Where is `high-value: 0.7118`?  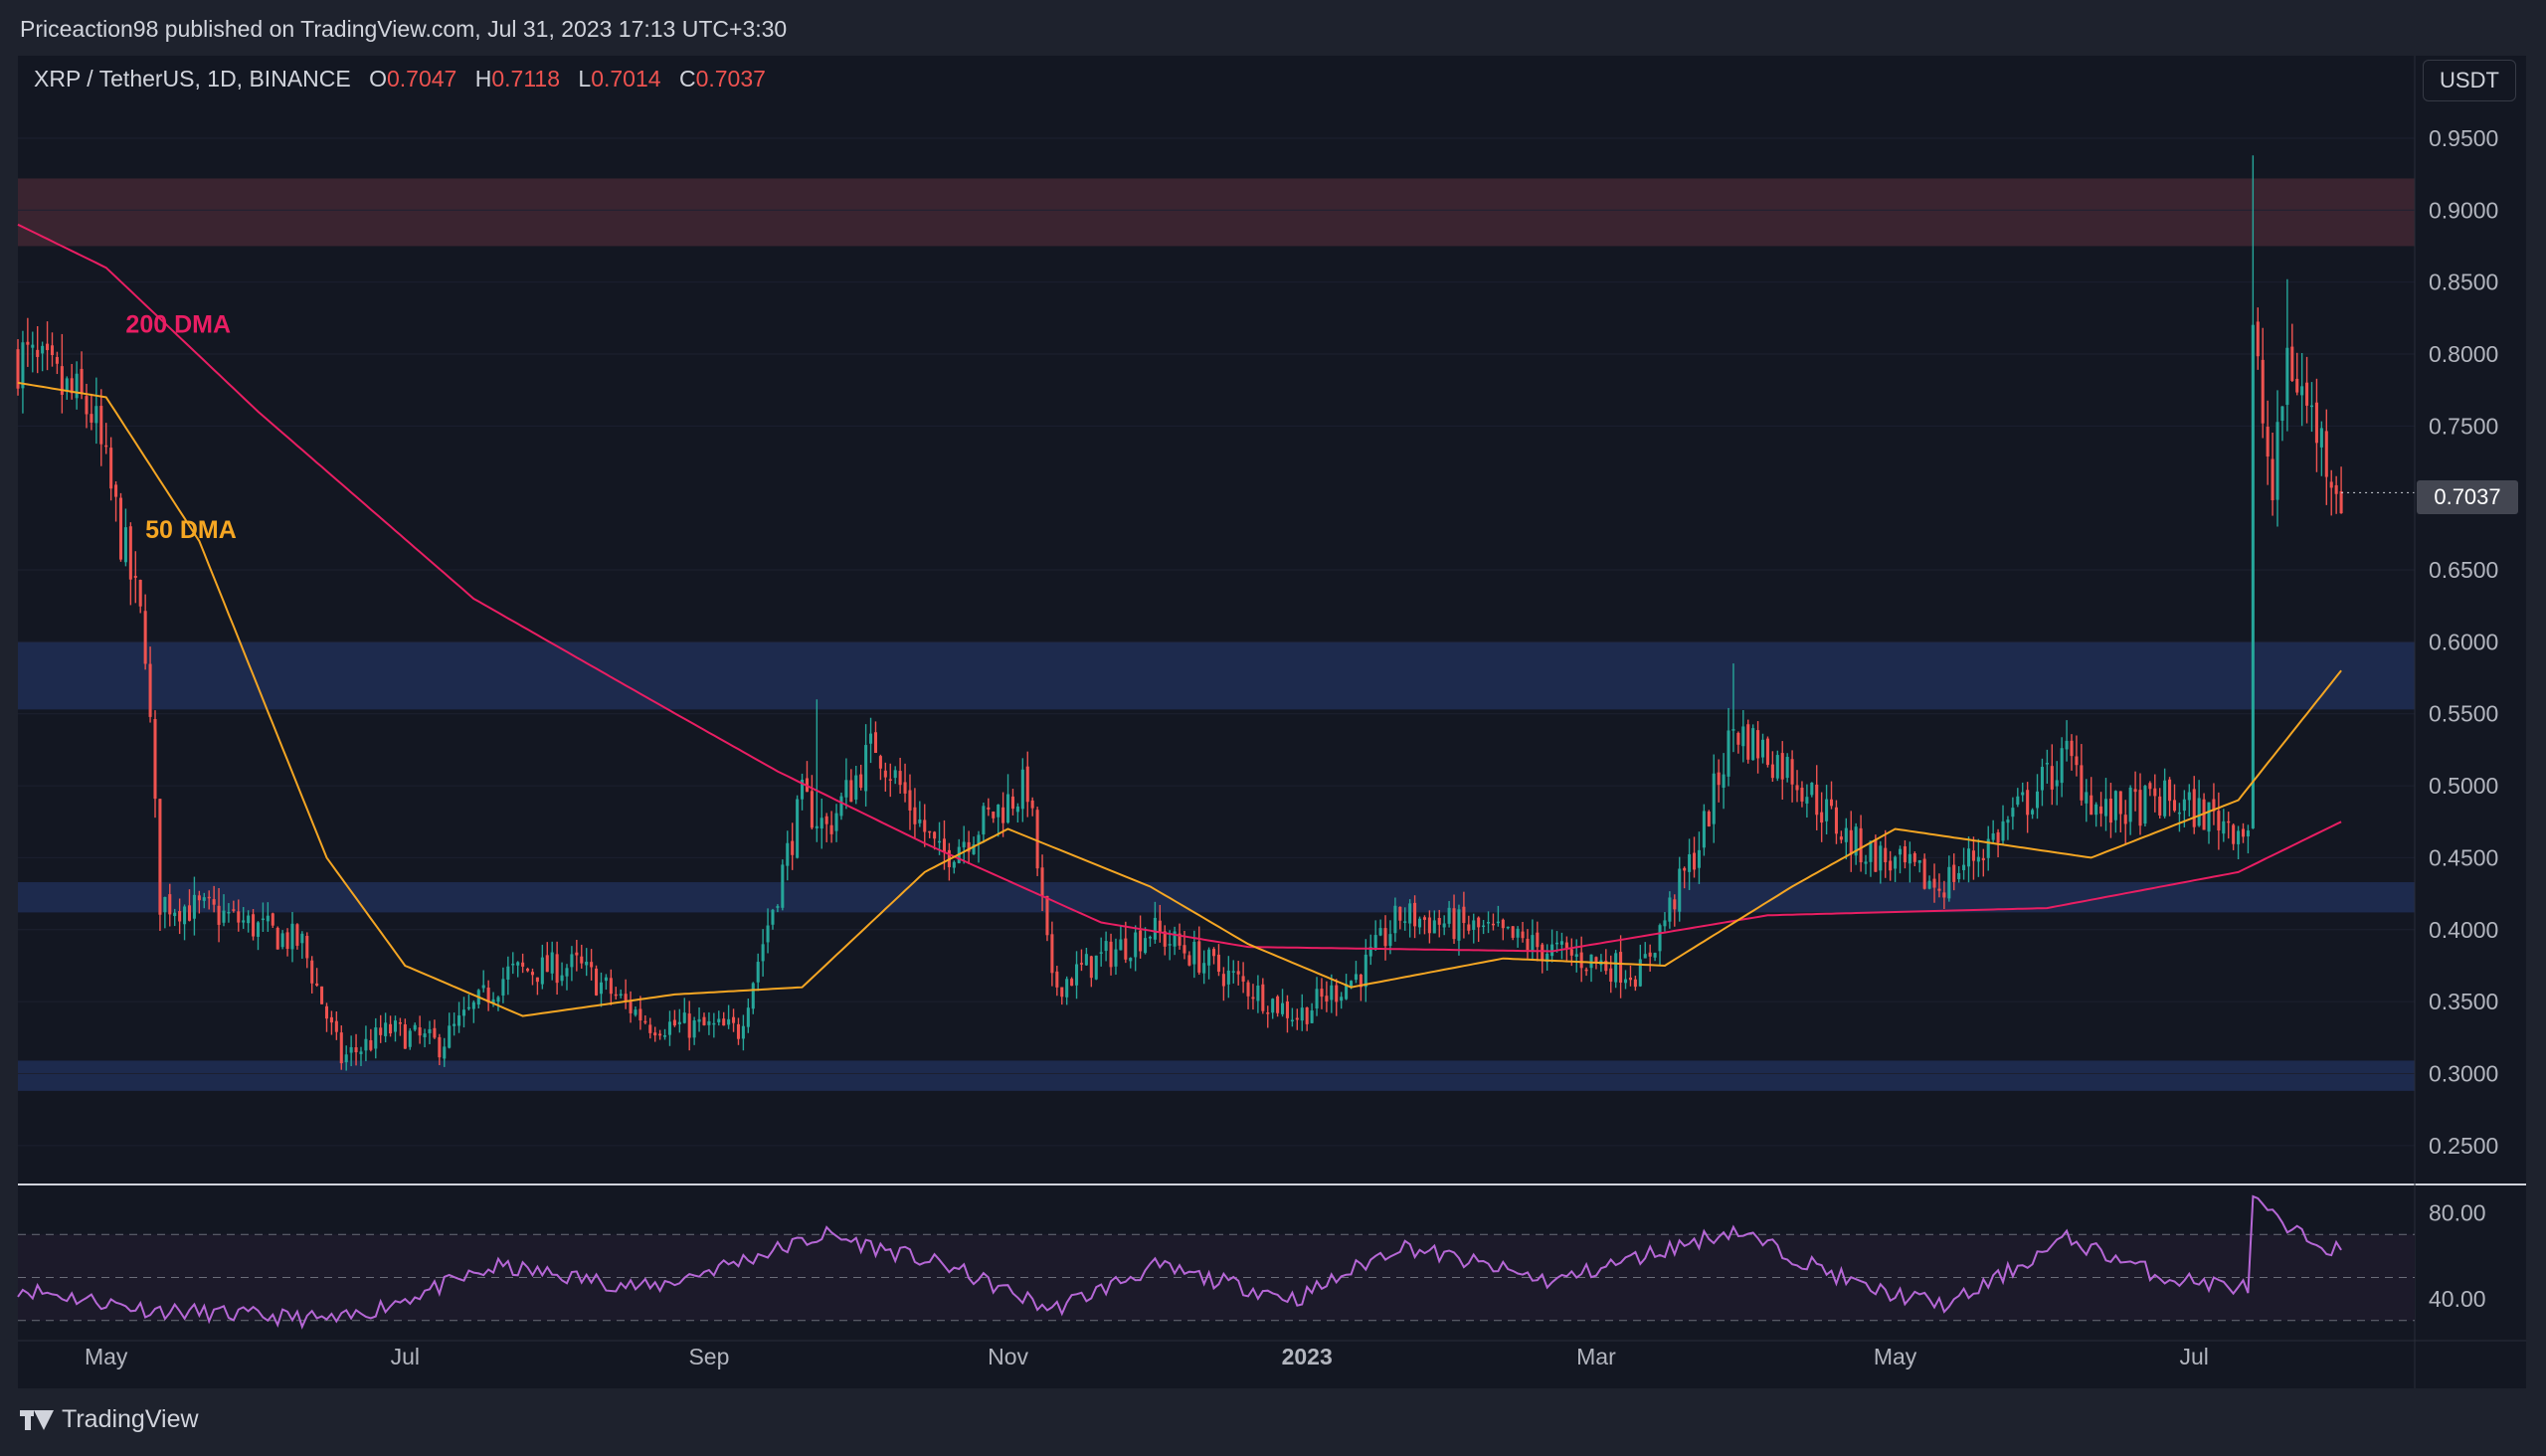 high-value: 0.7118 is located at coordinates (526, 78).